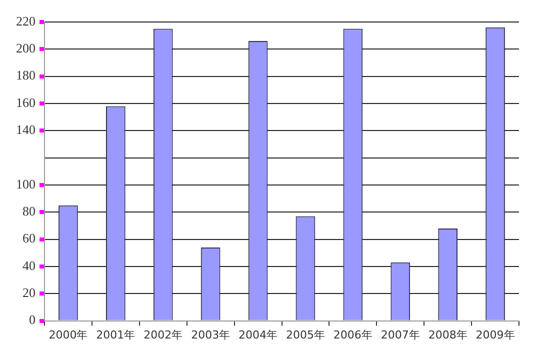 Image resolution: width=541 pixels, height=359 pixels. Describe the element at coordinates (29, 211) in the screenshot. I see `y-tick-label: 80` at that location.